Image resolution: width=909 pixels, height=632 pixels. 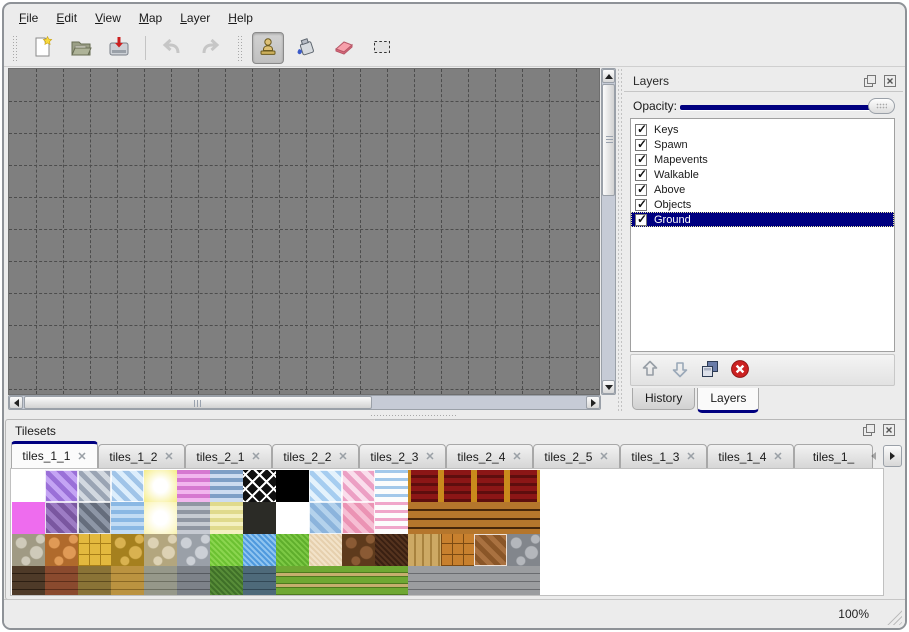 I want to click on palette-tile-r0c8, so click(x=292, y=486).